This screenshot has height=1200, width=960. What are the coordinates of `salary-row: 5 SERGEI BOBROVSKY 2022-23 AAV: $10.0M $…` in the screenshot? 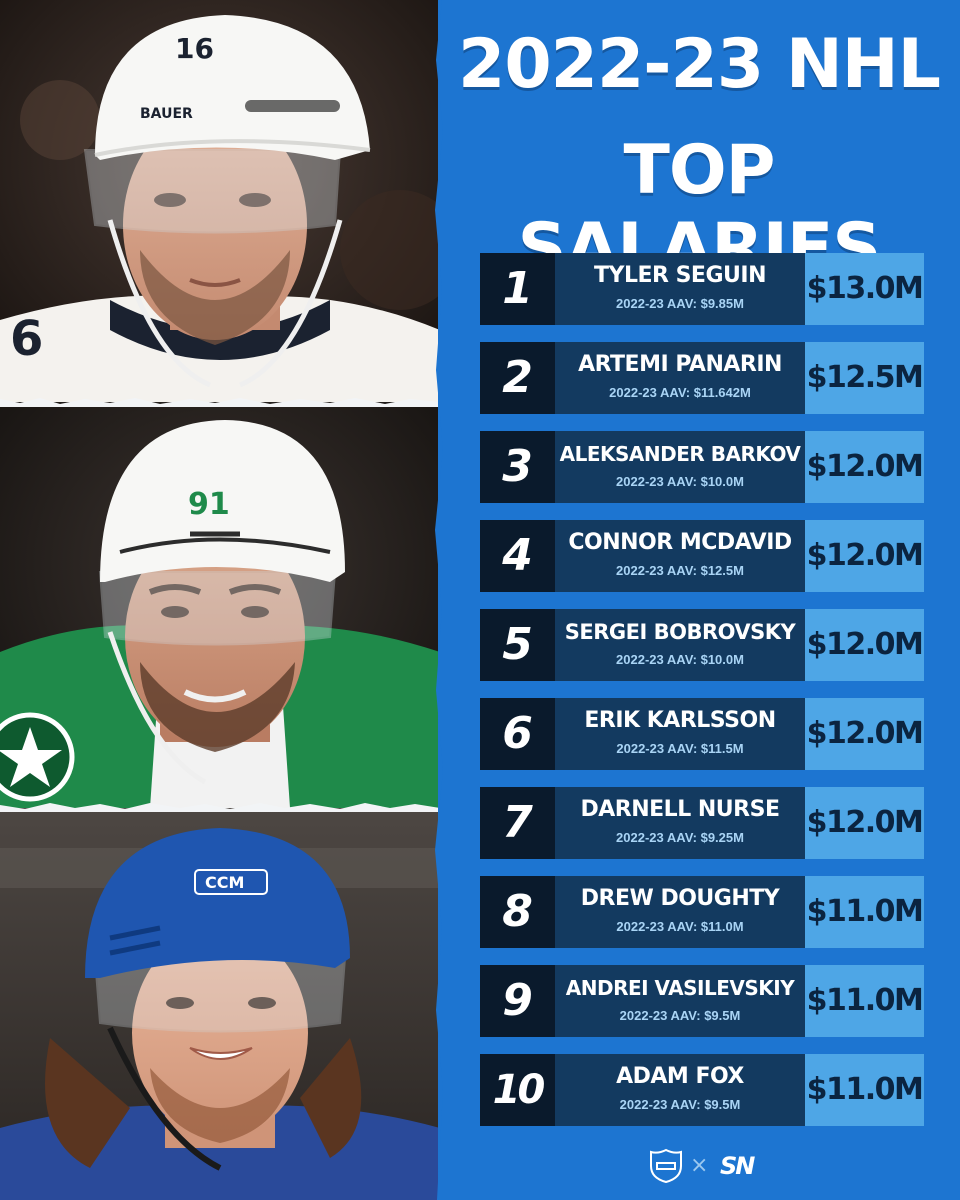 It's located at (702, 645).